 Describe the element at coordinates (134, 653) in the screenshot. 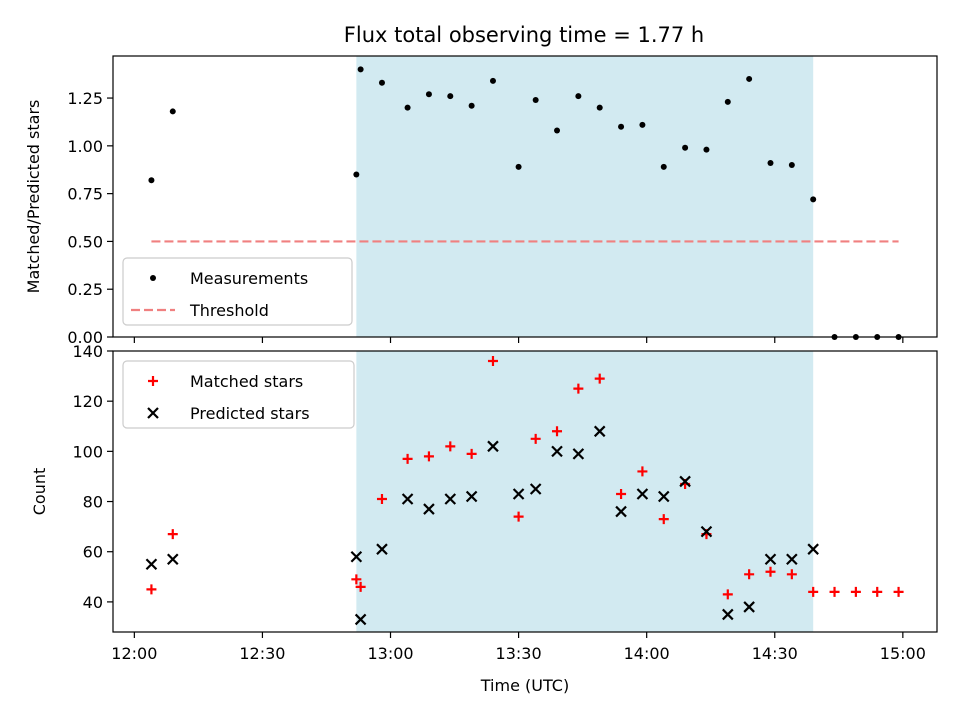

I see `x-tick-label: 12:00` at that location.